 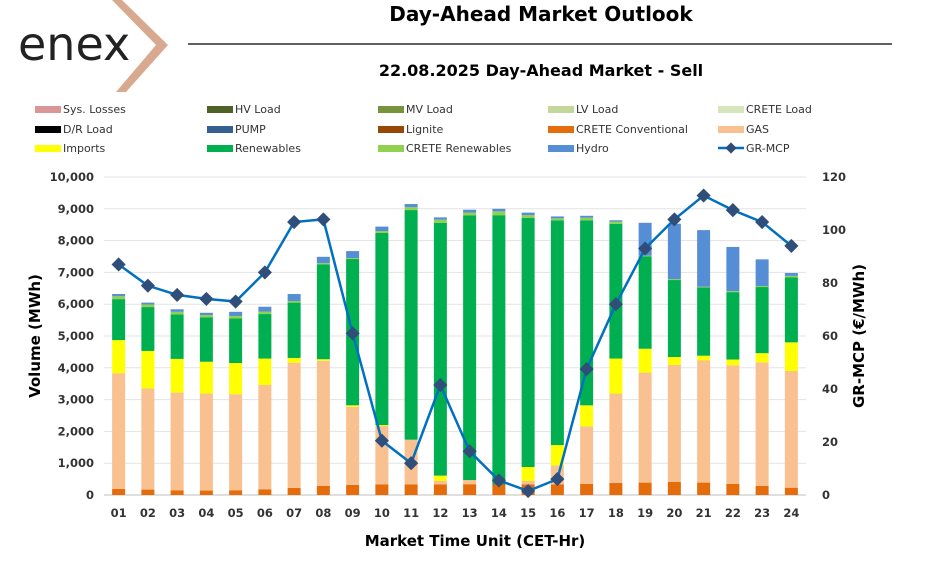 What do you see at coordinates (294, 513) in the screenshot?
I see `x-tick-label: 07` at bounding box center [294, 513].